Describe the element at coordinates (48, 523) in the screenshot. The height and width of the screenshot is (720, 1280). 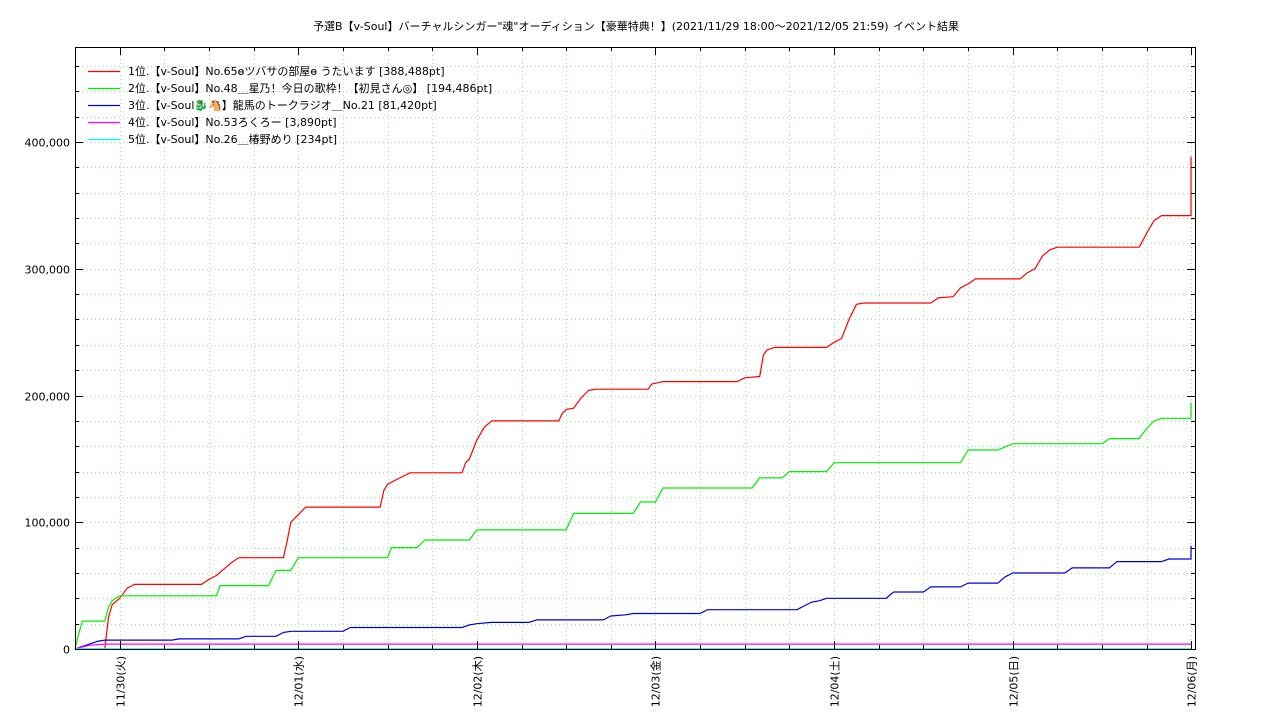
I see `y-tick-label: 100,000` at that location.